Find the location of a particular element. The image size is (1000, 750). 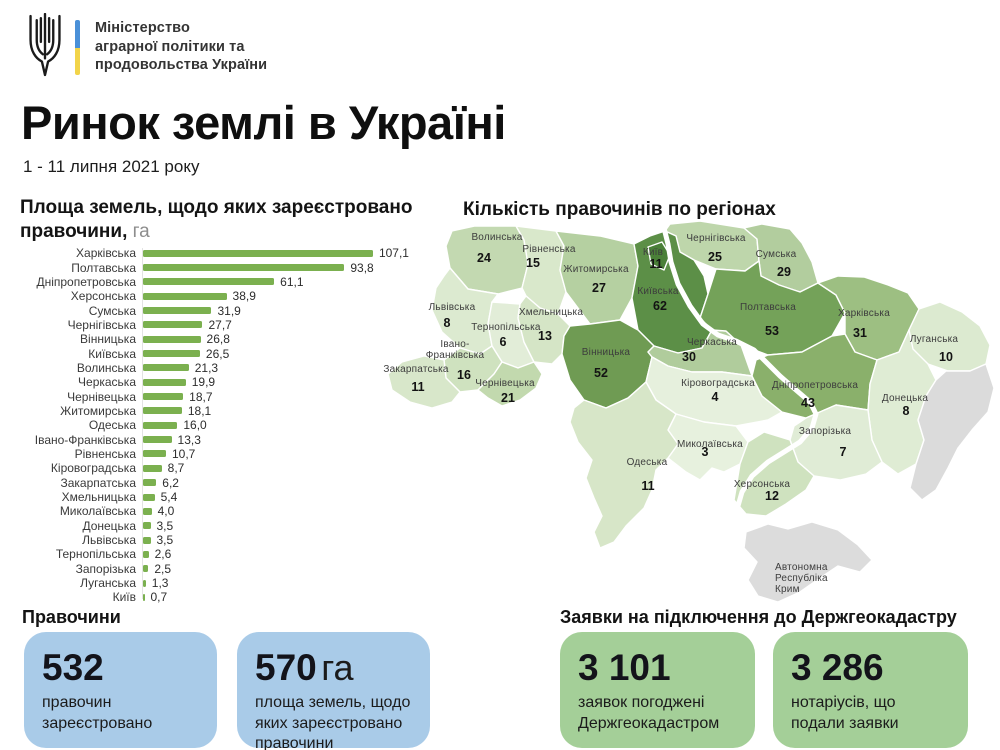

ministry-name-line: Міністерство is located at coordinates (142, 28).